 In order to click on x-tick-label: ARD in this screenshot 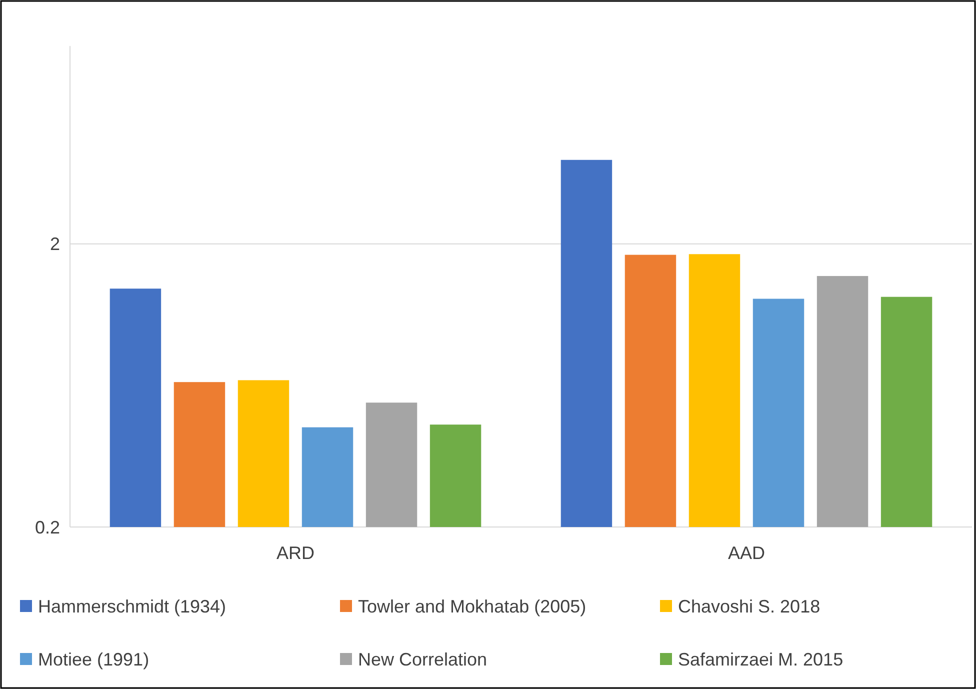, I will do `click(295, 553)`.